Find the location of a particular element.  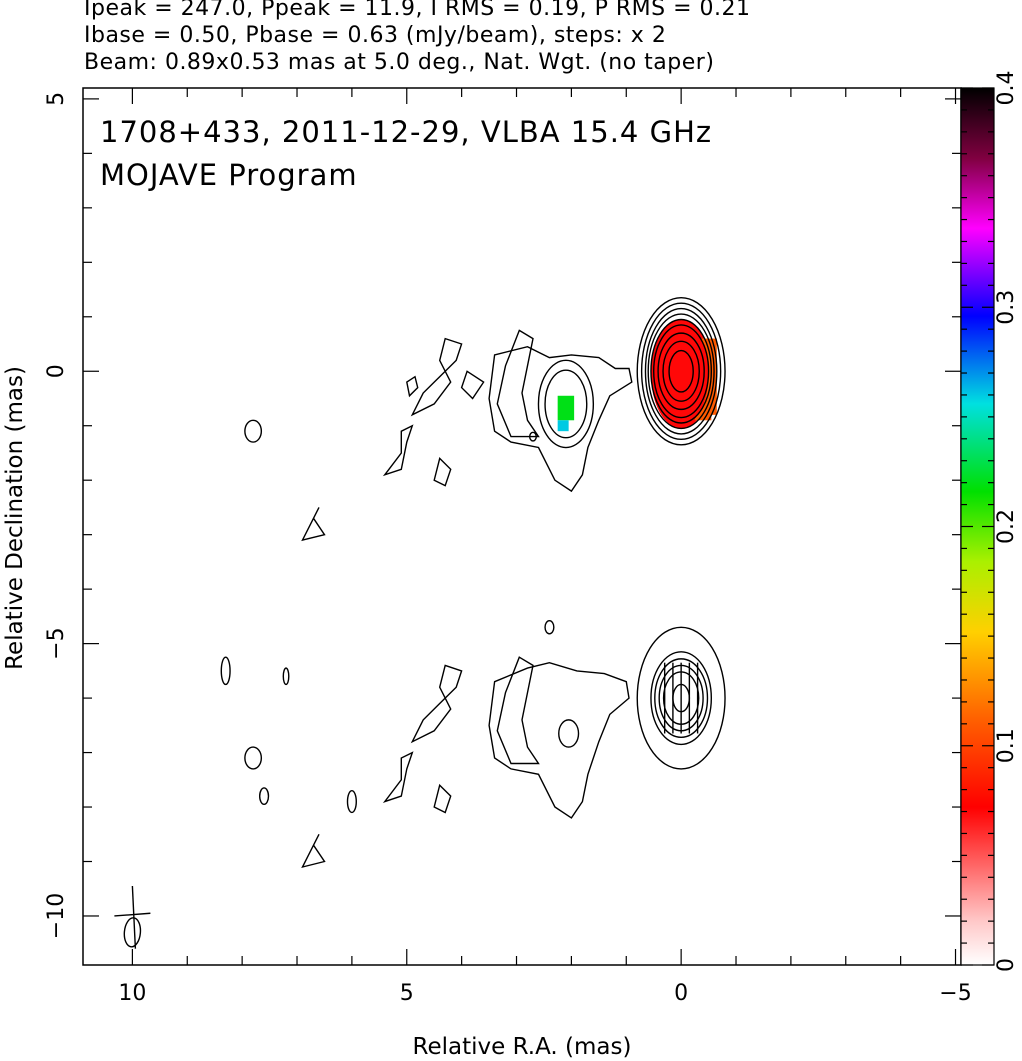

y-tick-label: −10 is located at coordinates (56, 916).